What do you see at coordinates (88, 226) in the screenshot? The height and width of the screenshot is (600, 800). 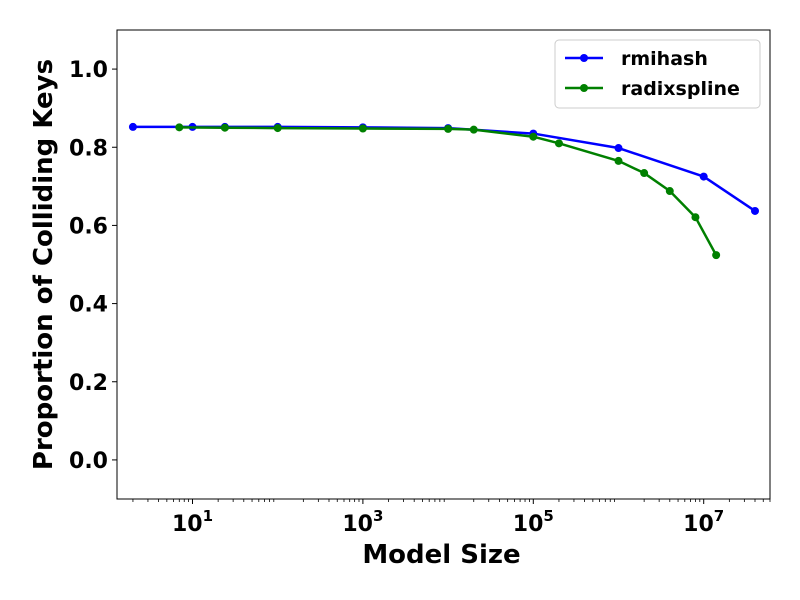 I see `y-tick-label: 0.6` at bounding box center [88, 226].